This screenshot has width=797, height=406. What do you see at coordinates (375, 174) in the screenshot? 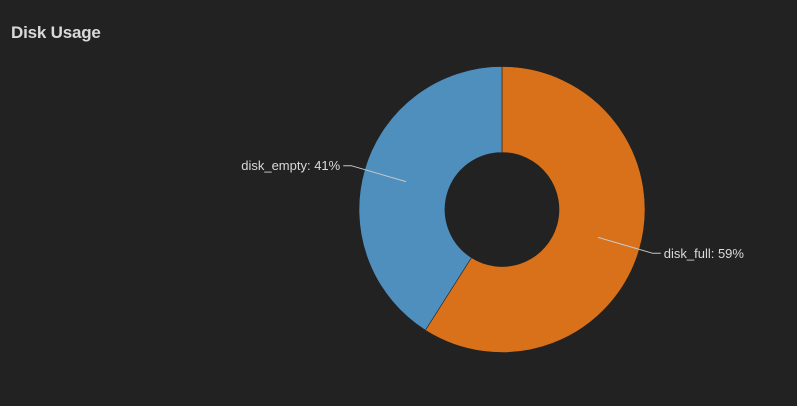
I see `leader-line-disk-empty` at bounding box center [375, 174].